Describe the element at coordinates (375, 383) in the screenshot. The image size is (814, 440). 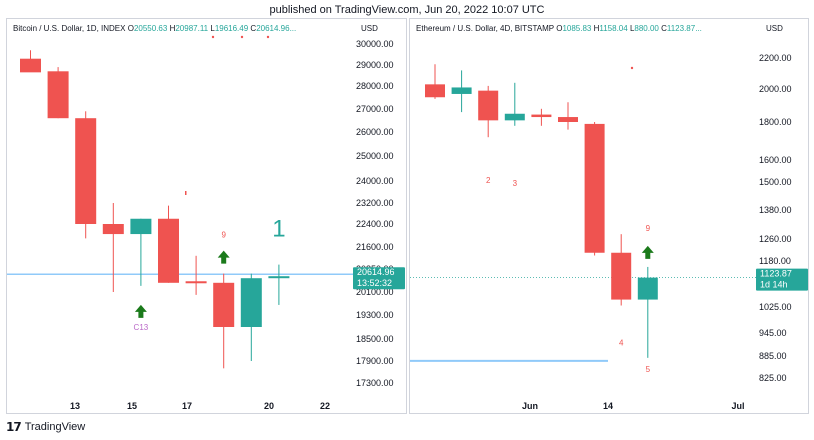
I see `y-tick-label: 17300.00` at that location.